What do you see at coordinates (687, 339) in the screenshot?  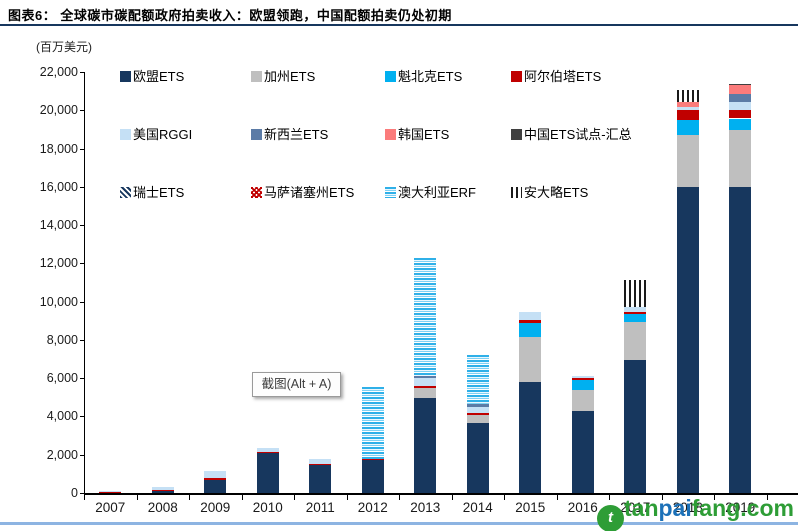 I see `bar-segment-2018-欧盟ETS` at bounding box center [687, 339].